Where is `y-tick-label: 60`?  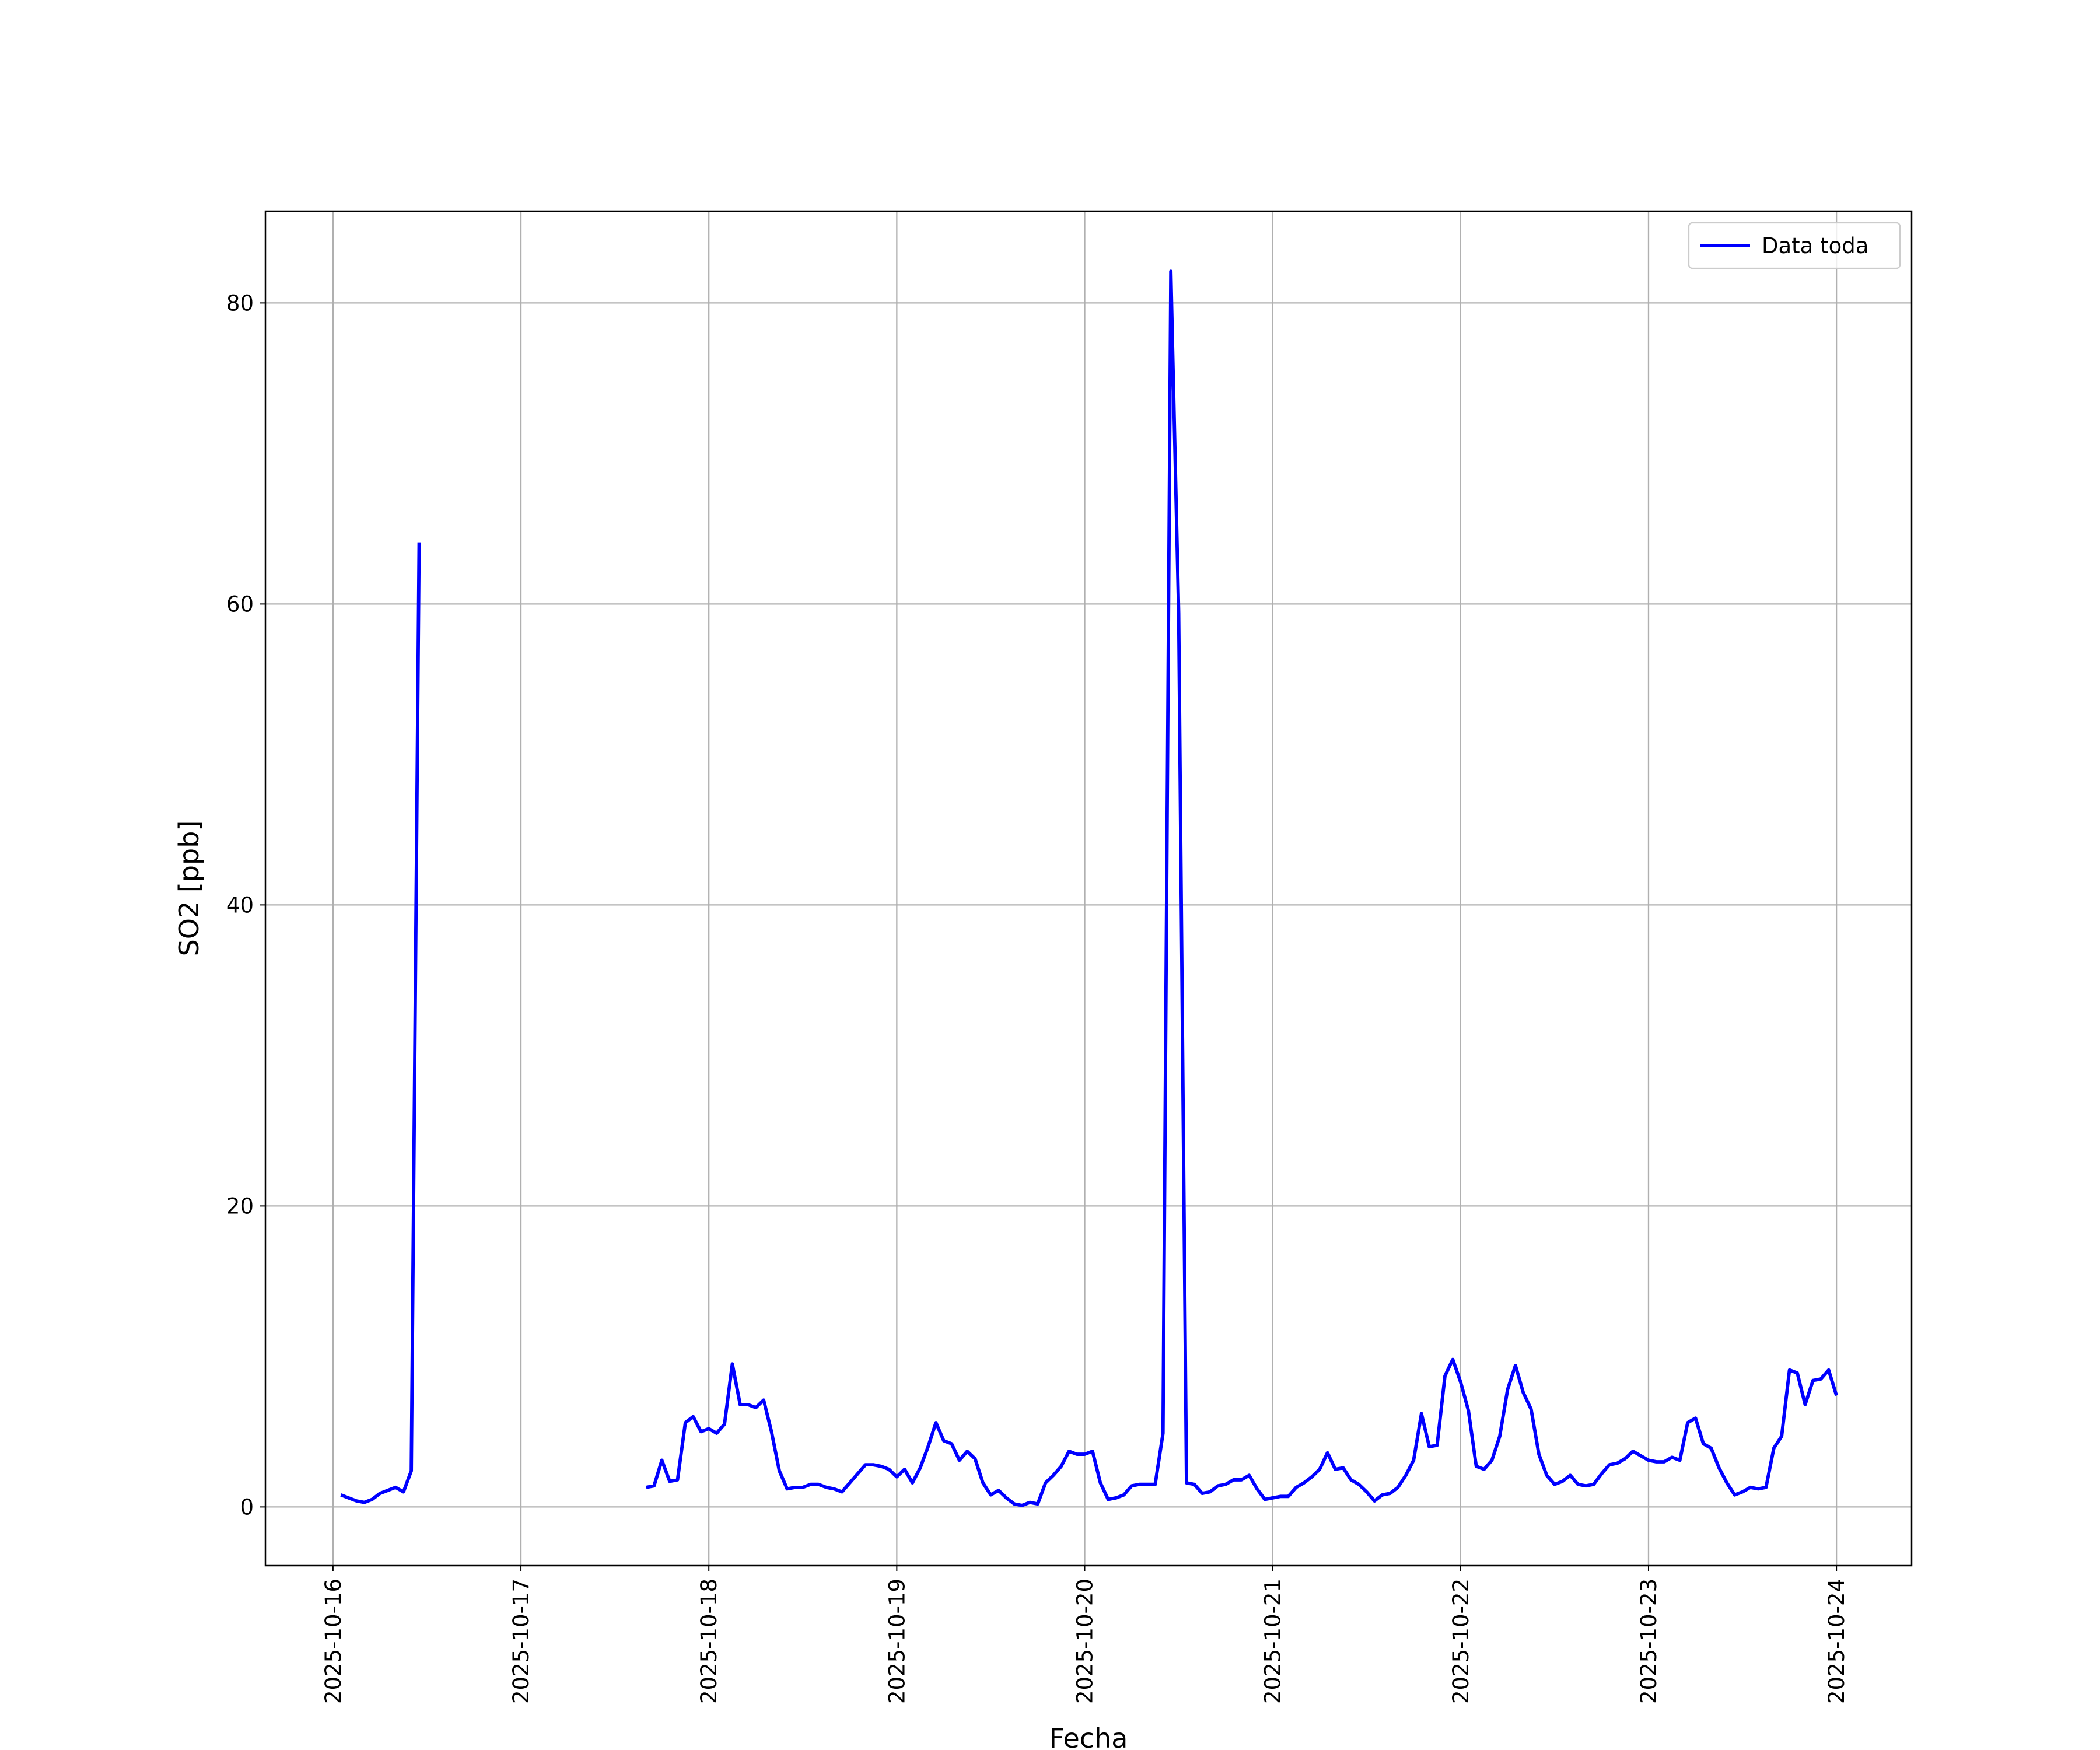 y-tick-label: 60 is located at coordinates (240, 604).